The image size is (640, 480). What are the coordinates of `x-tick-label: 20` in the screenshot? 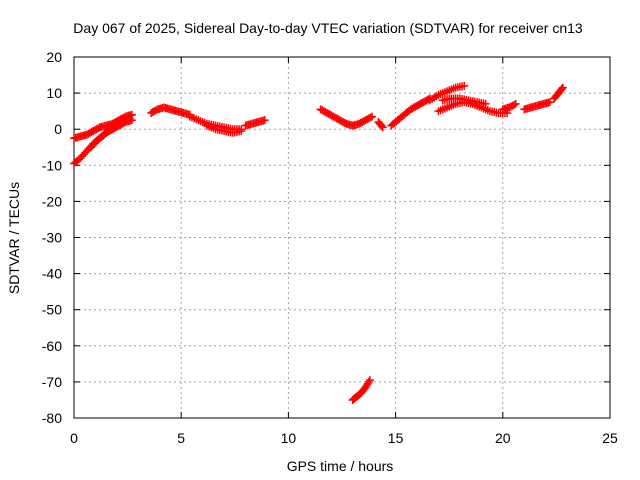 It's located at (503, 438).